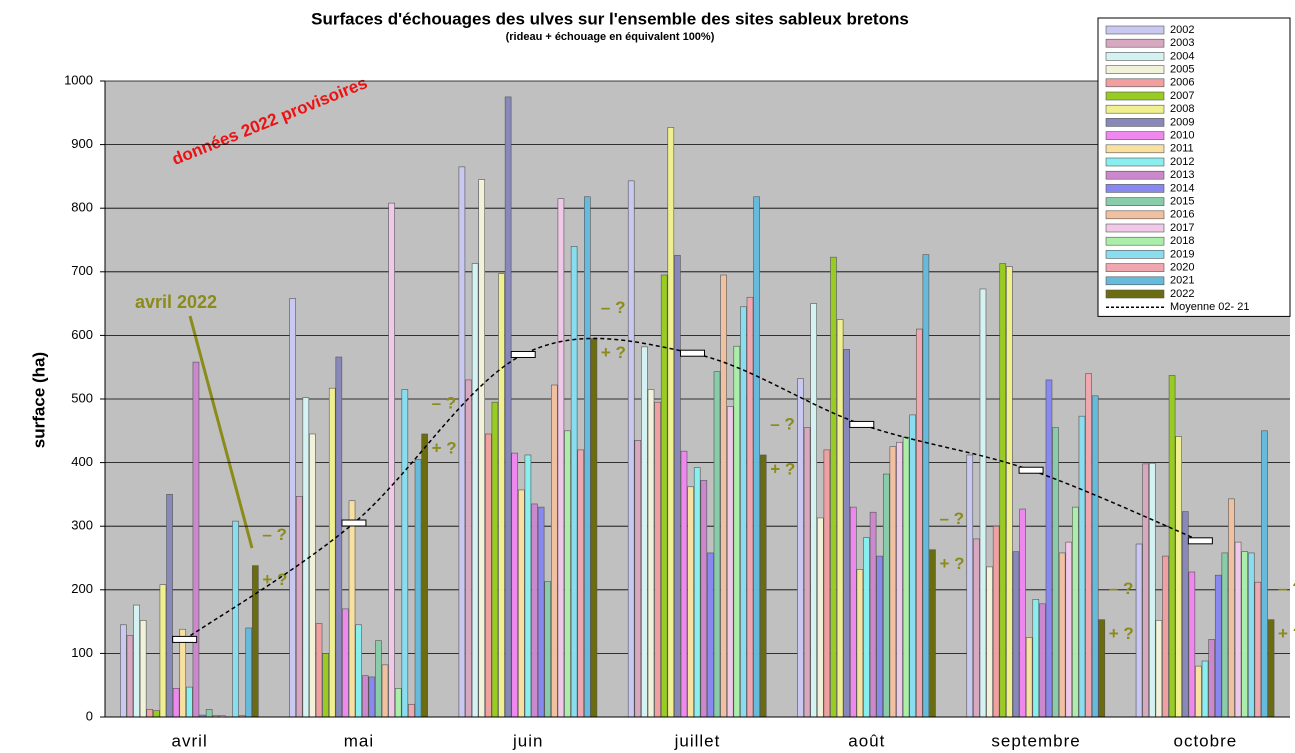 The height and width of the screenshot is (753, 1295). Describe the element at coordinates (82, 334) in the screenshot. I see `y-tick-label: 600` at that location.